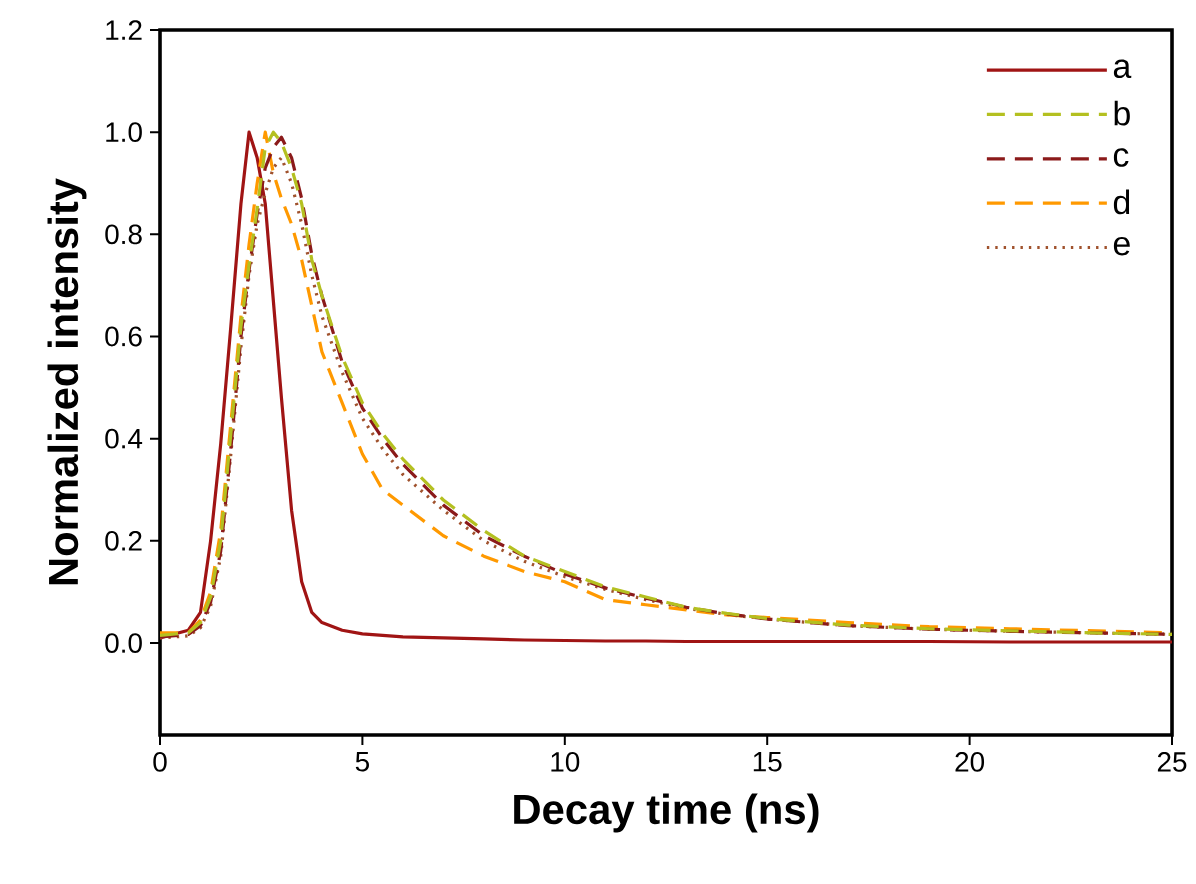  I want to click on x-tick-label: 5, so click(362, 762).